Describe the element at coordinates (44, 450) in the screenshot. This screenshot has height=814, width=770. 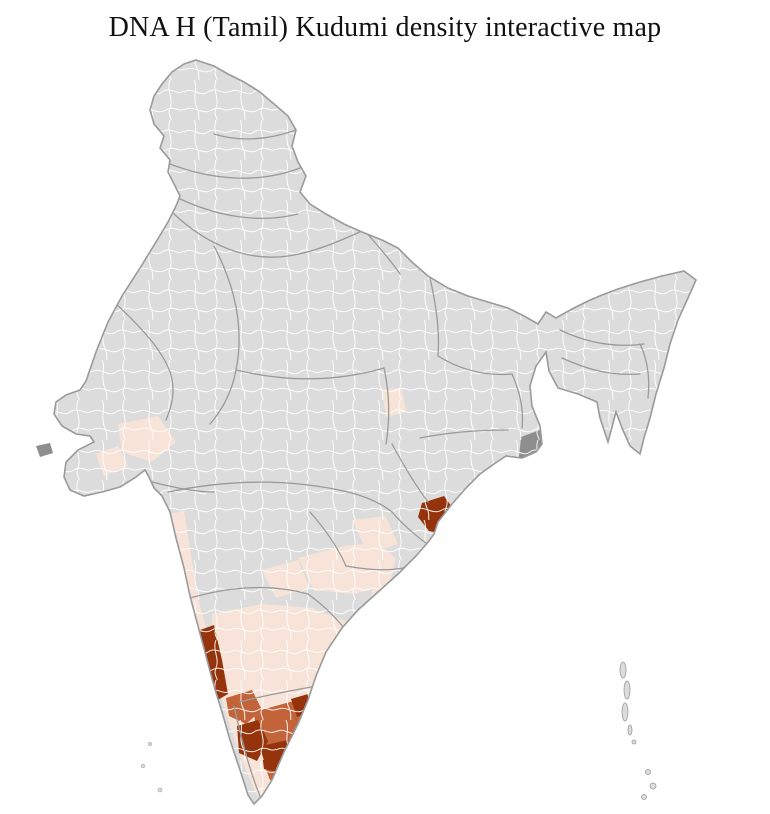
I see `island-kutch-west` at that location.